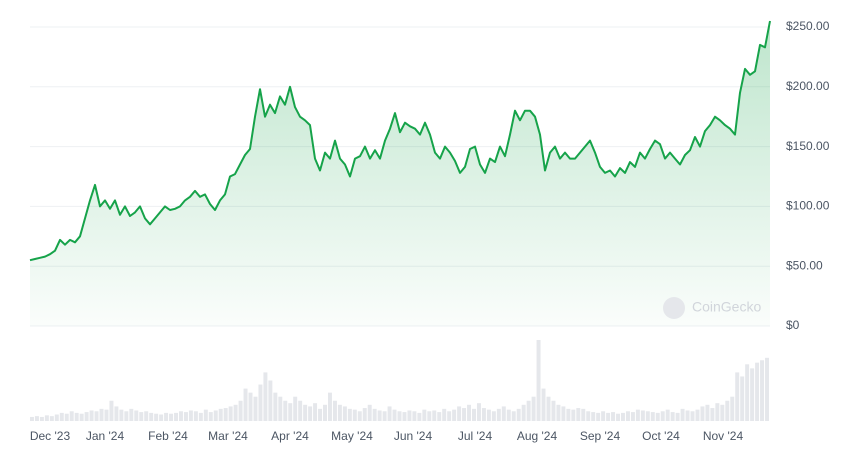 Image resolution: width=856 pixels, height=451 pixels. I want to click on x-tick-label: Jun '24, so click(413, 436).